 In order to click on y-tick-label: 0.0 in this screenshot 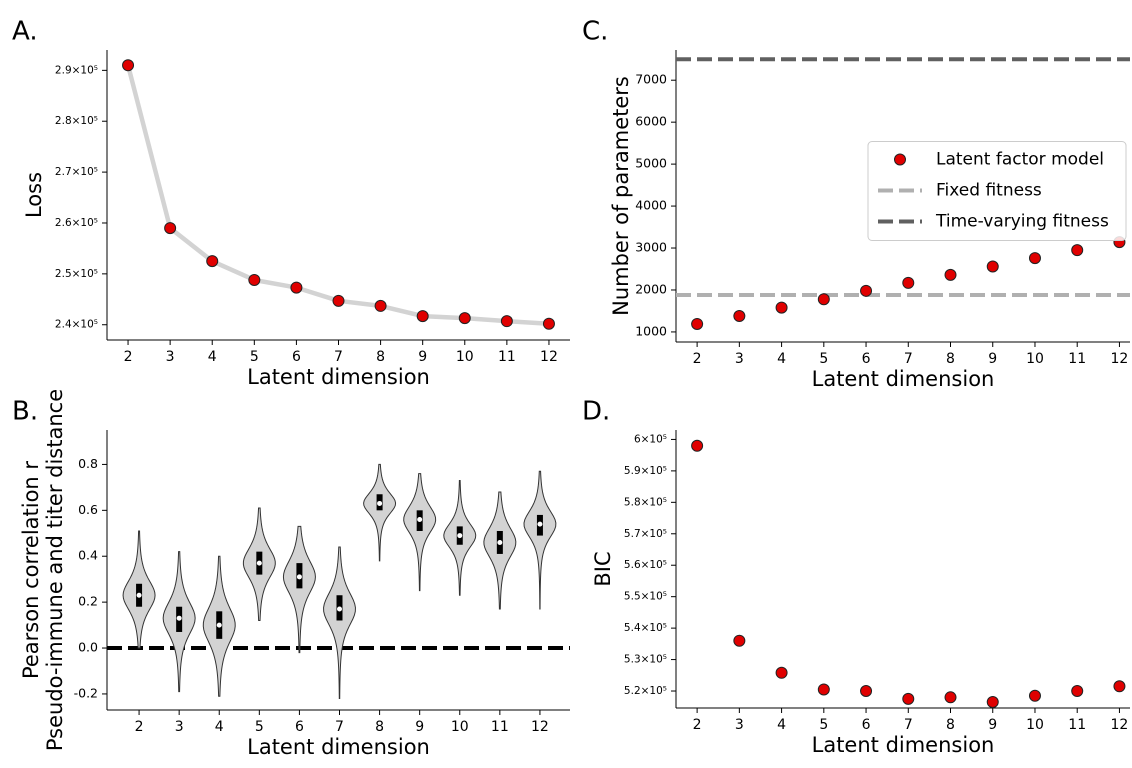, I will do `click(88, 647)`.